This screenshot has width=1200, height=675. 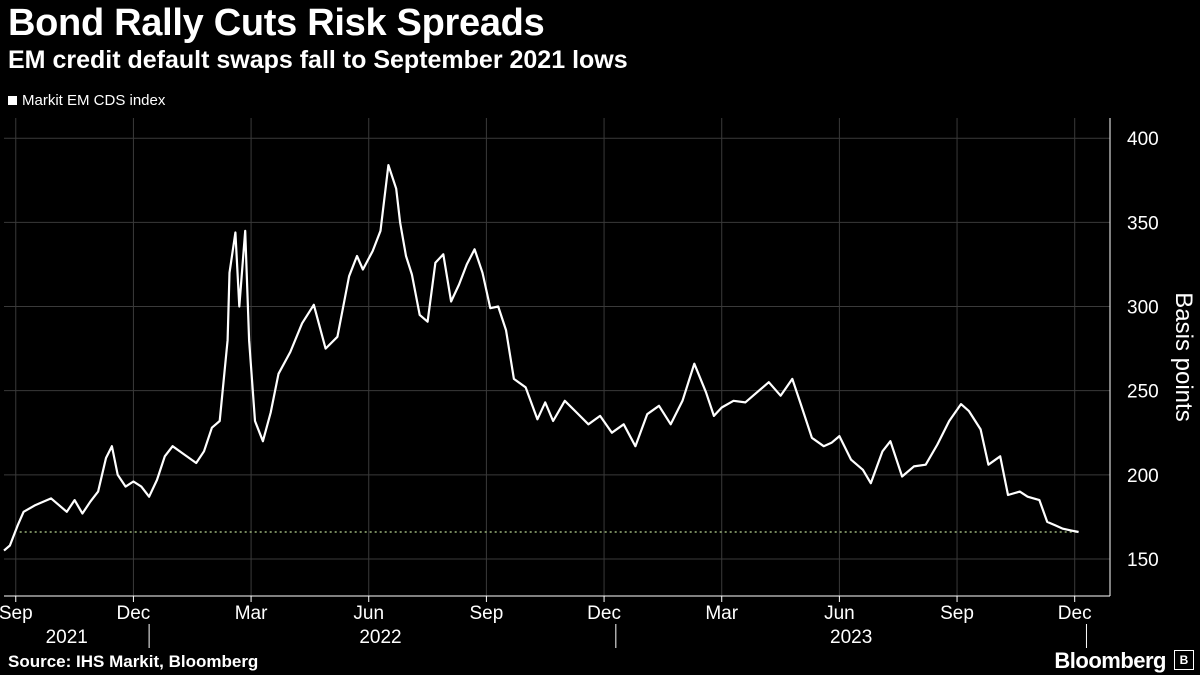 I want to click on x-tick-label-6: Mar, so click(x=721, y=613).